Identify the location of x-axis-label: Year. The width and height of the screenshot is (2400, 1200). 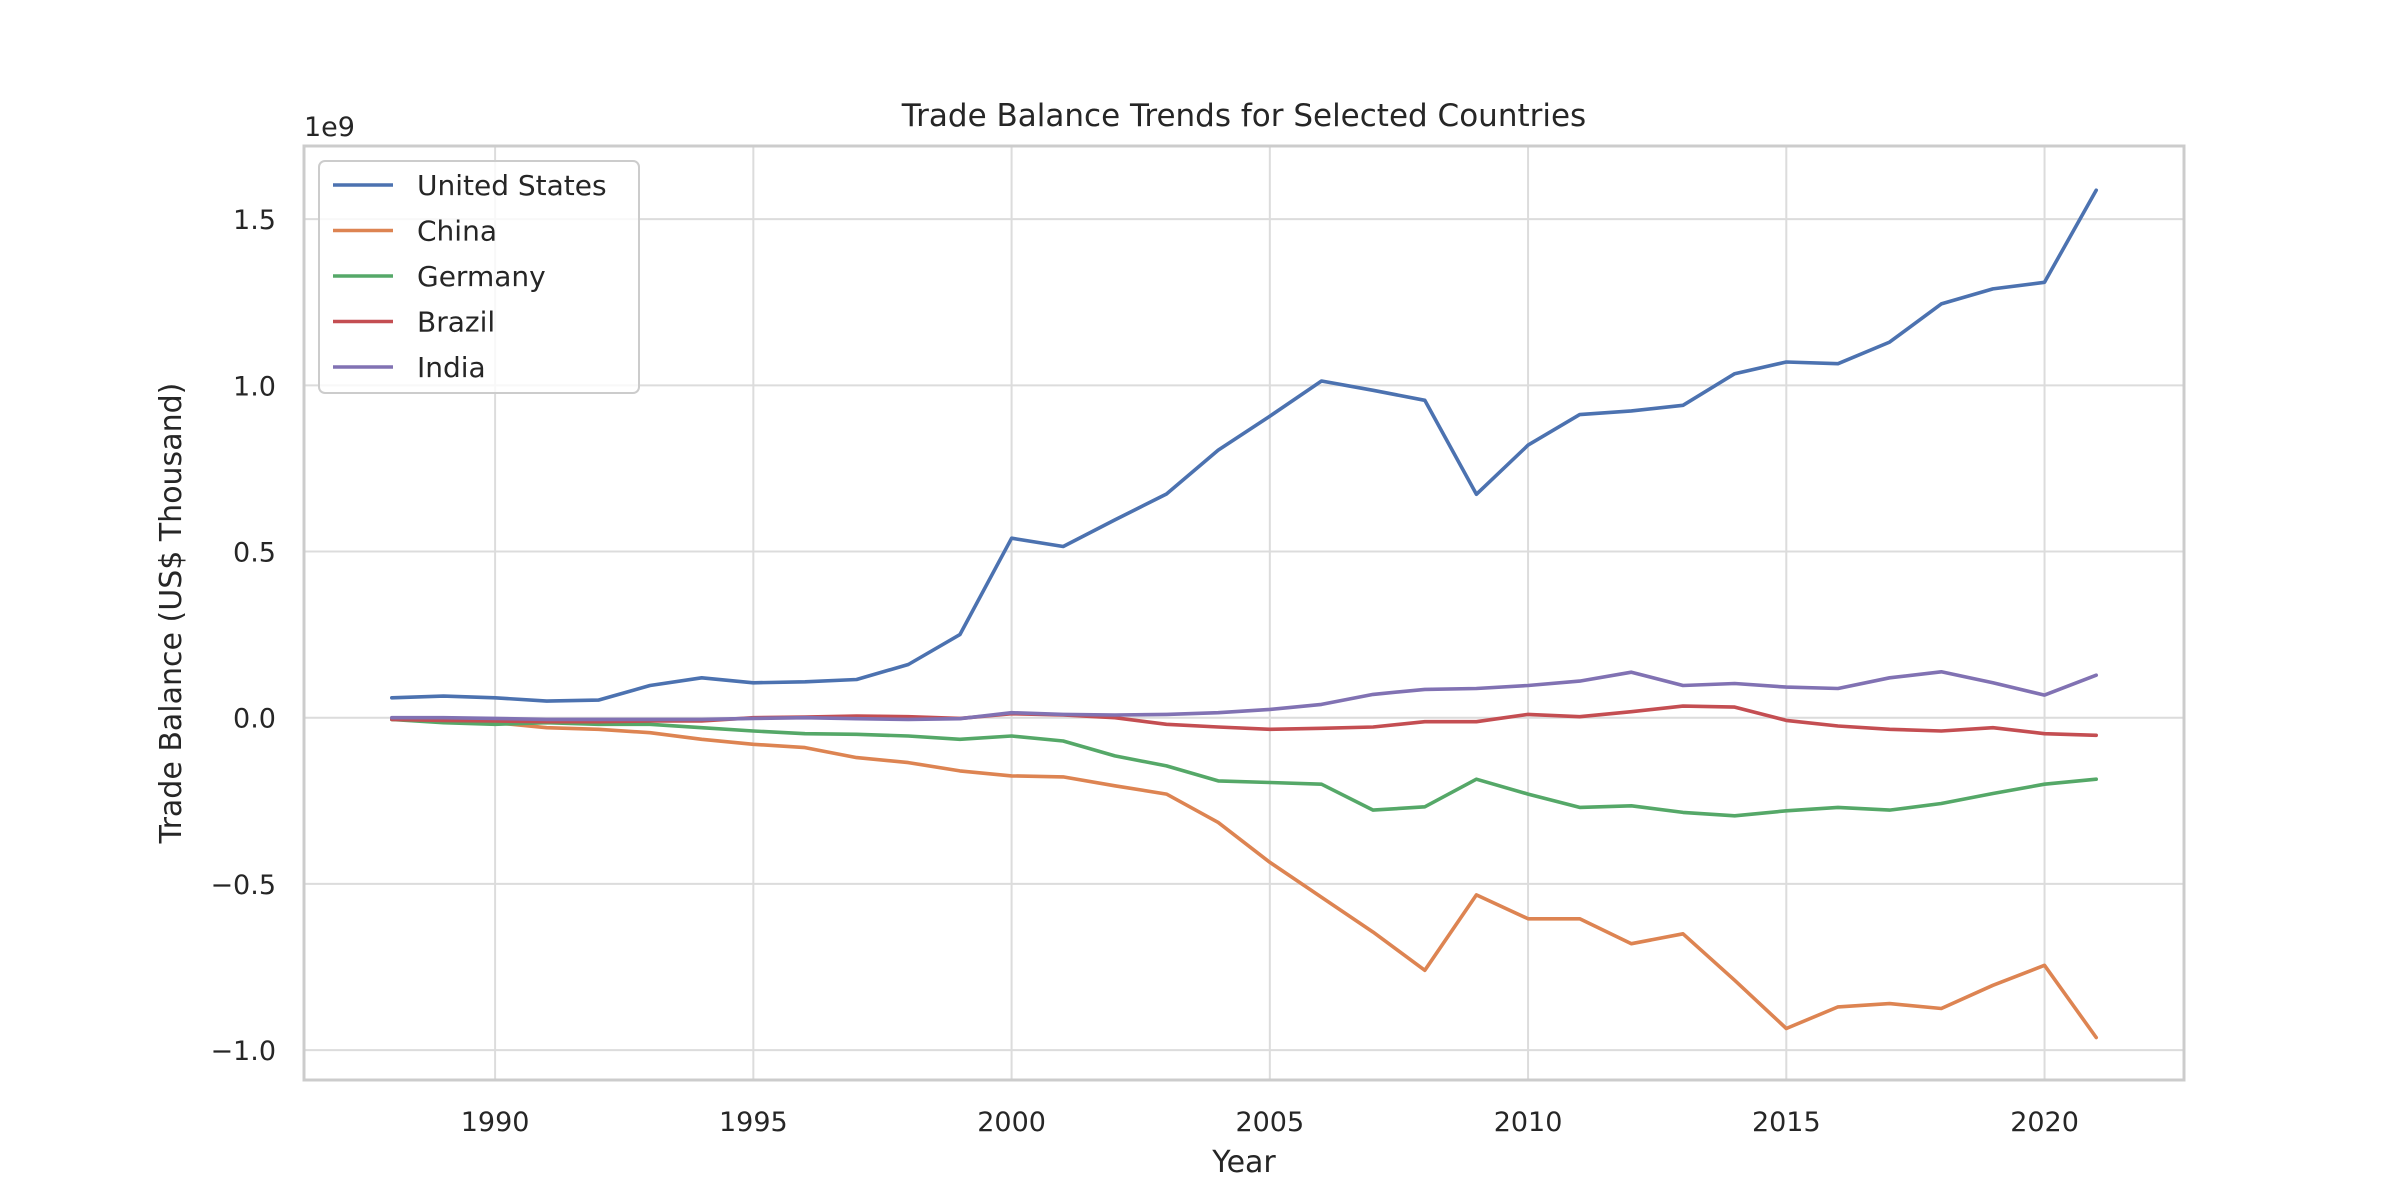
(1243, 1162).